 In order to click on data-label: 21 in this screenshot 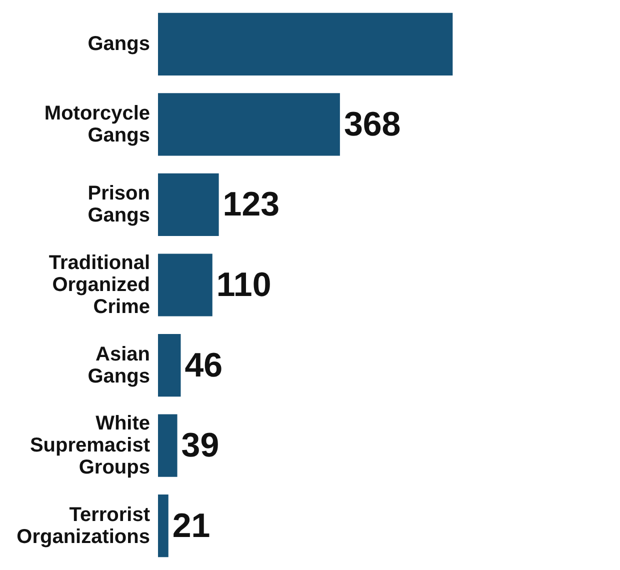, I will do `click(191, 525)`.